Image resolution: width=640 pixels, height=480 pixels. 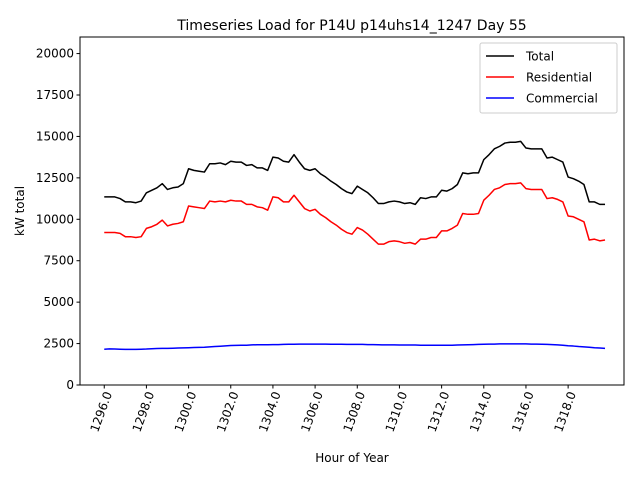 What do you see at coordinates (58, 344) in the screenshot?
I see `y-tick-label: 2500` at bounding box center [58, 344].